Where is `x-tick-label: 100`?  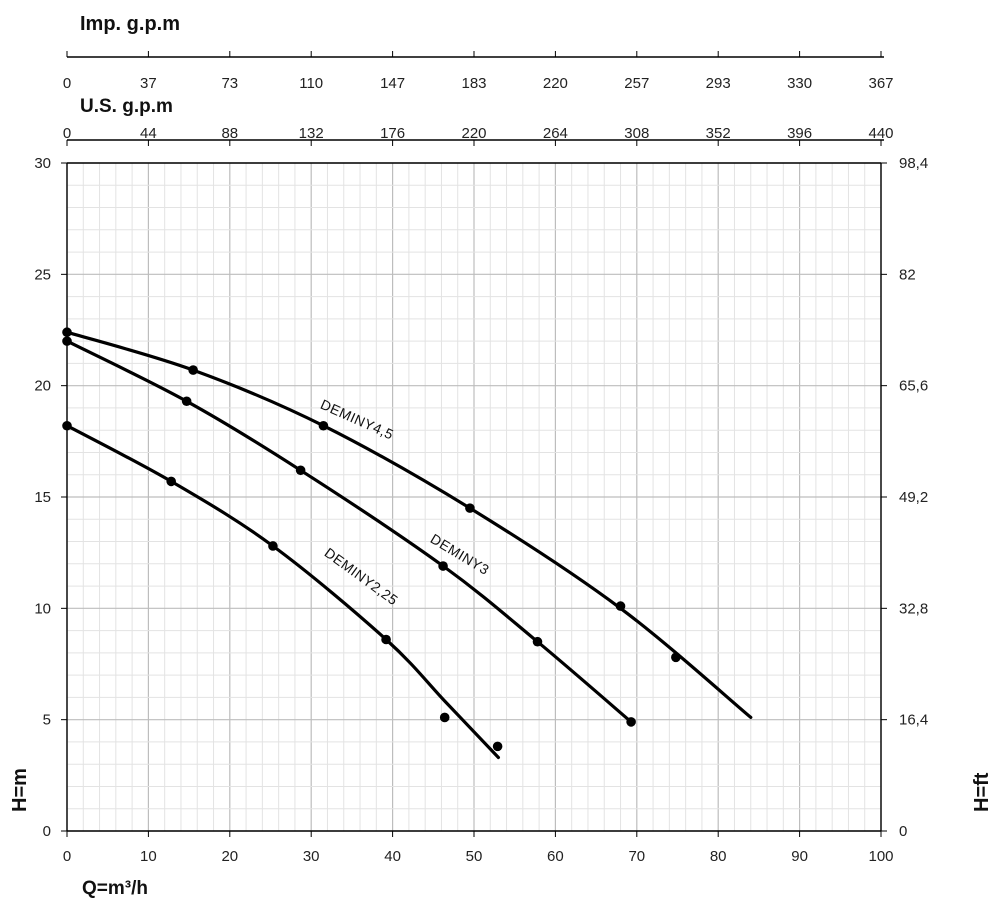
x-tick-label: 100 is located at coordinates (880, 856).